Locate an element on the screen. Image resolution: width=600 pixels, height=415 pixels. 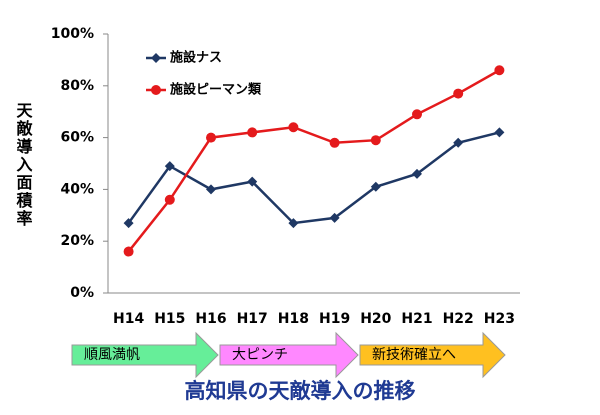
x-tick-label: H16 is located at coordinates (210, 319).